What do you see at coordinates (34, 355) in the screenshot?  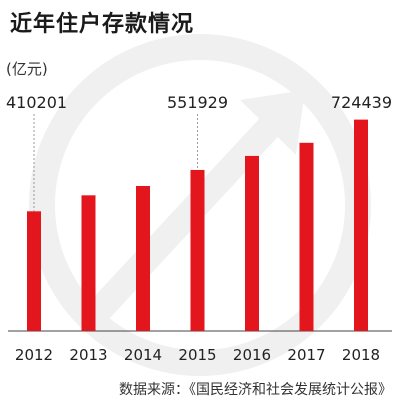 I see `x-tick-label-2012: 2012` at bounding box center [34, 355].